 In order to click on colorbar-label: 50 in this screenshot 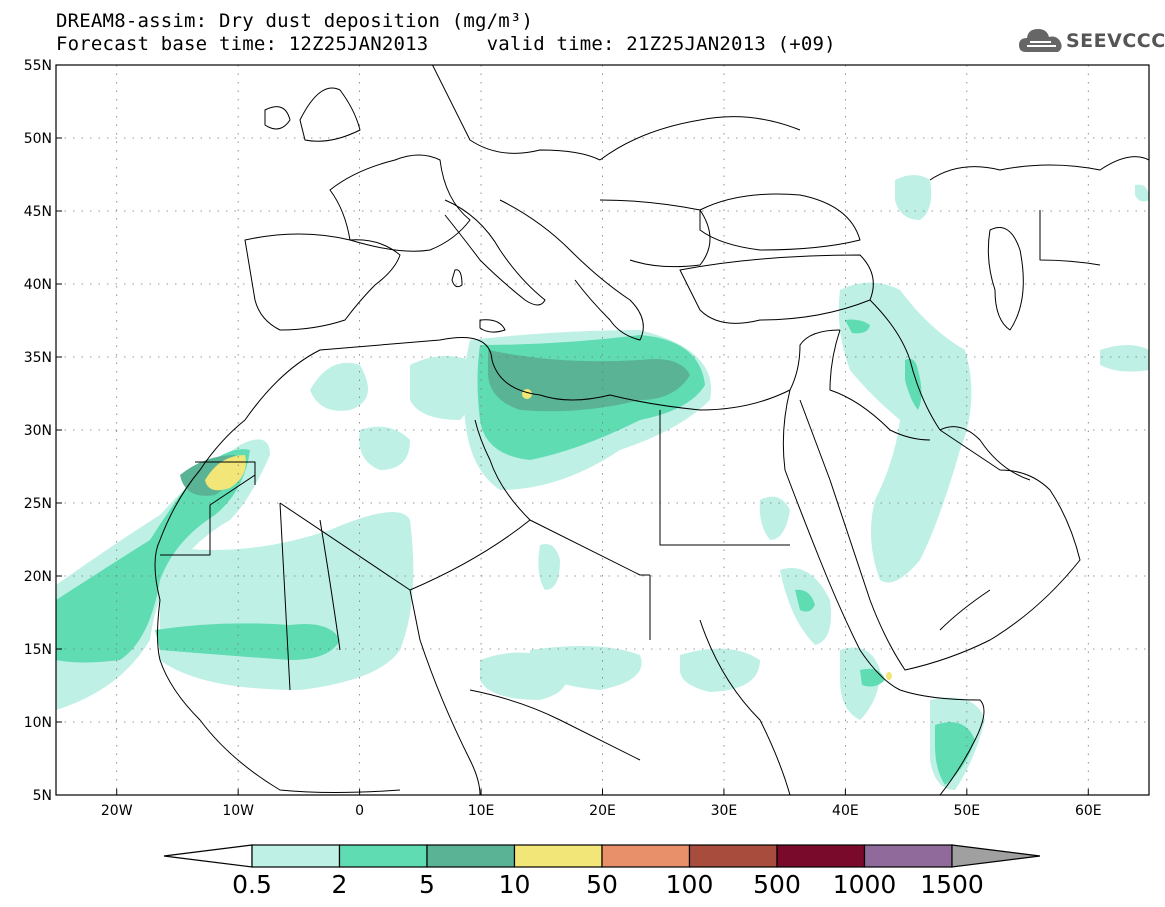, I will do `click(602, 884)`.